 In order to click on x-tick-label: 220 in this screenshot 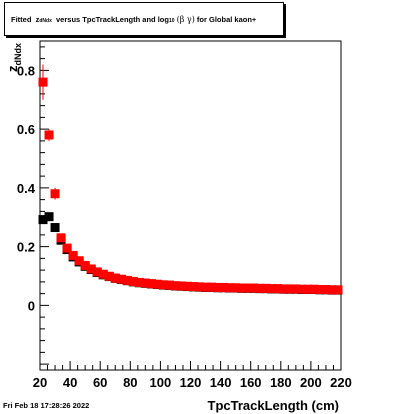, I will do `click(341, 382)`.